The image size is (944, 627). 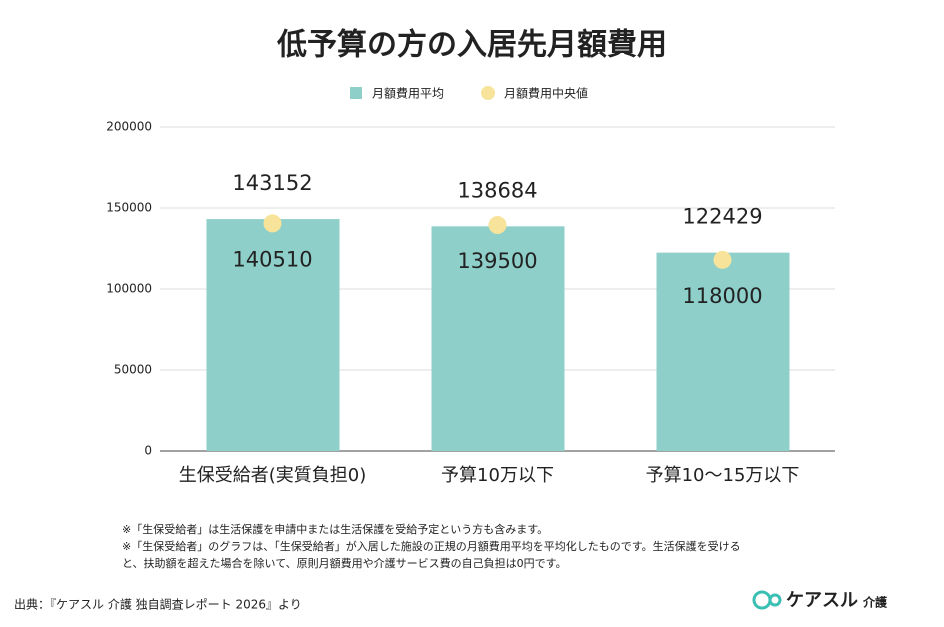 I want to click on value-label: 122429, so click(x=722, y=217).